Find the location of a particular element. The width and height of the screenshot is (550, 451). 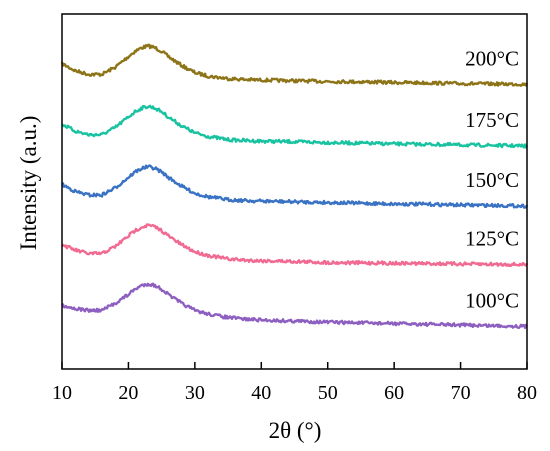

x-tick-label: 10 is located at coordinates (62, 393).